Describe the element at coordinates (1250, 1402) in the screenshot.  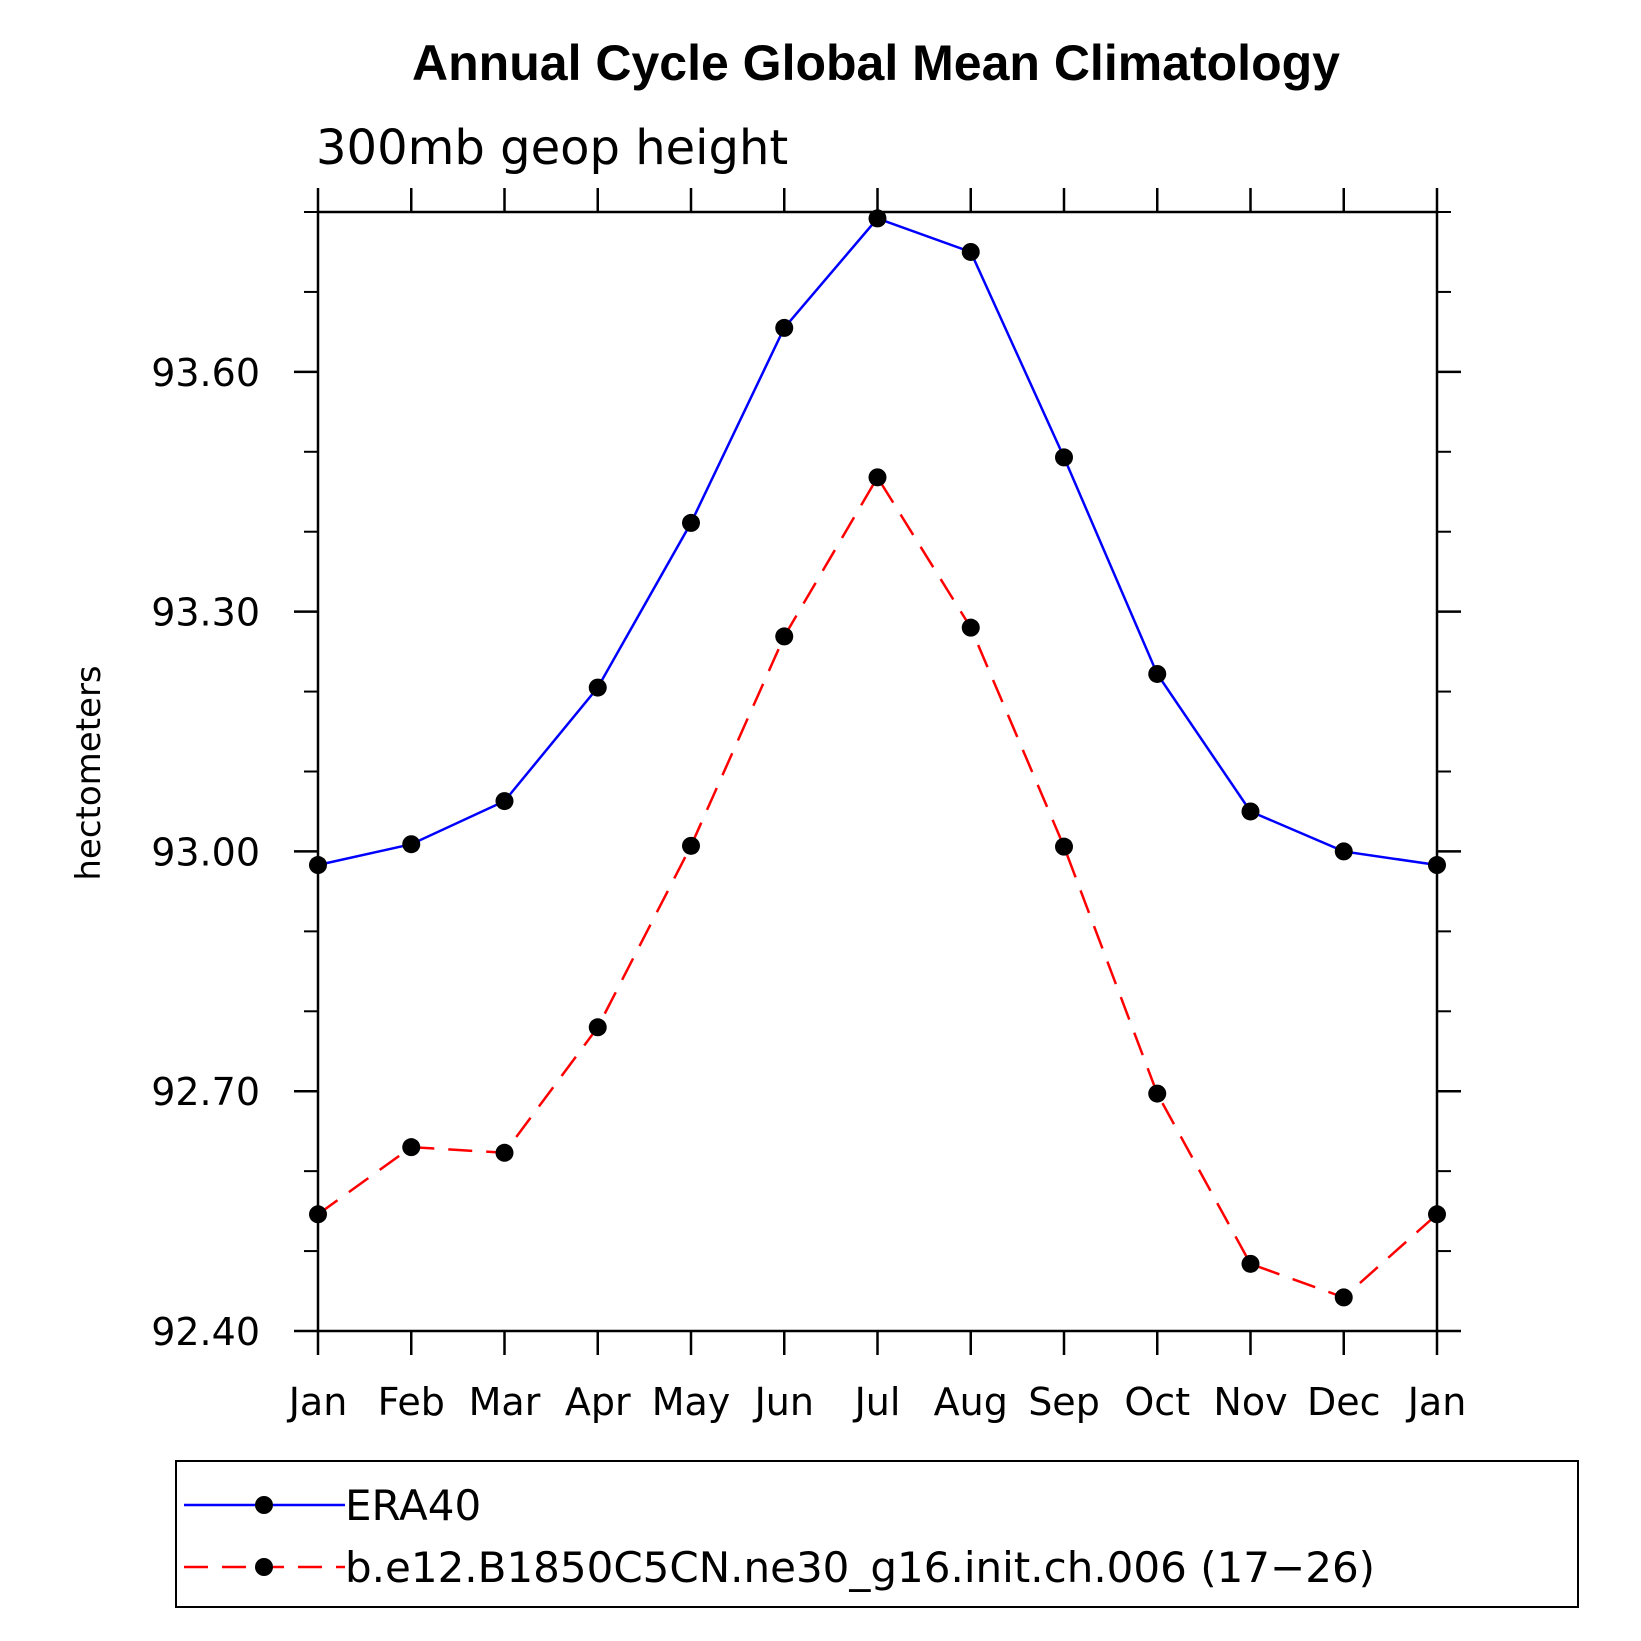
I see `x-tick-label: Nov` at that location.